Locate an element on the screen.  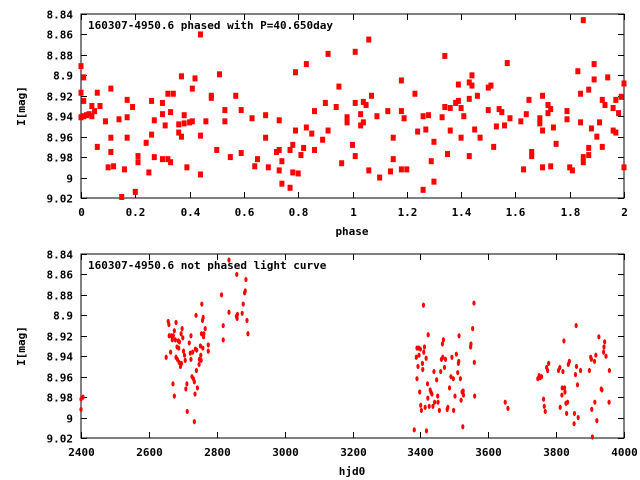
x-tick-label: 0.8 is located at coordinates (299, 212).